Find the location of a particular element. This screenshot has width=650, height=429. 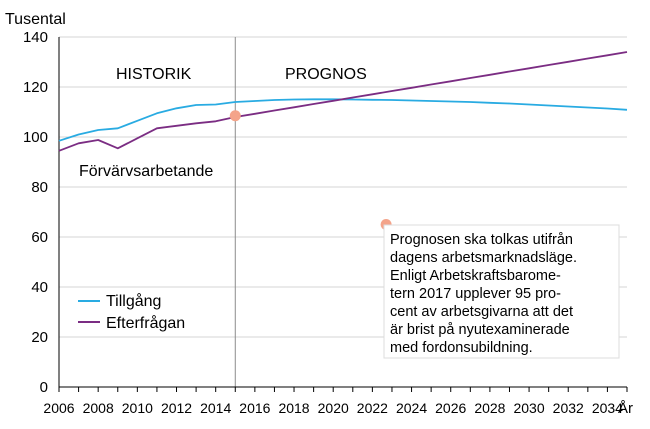

note-box-border is located at coordinates (501, 291).